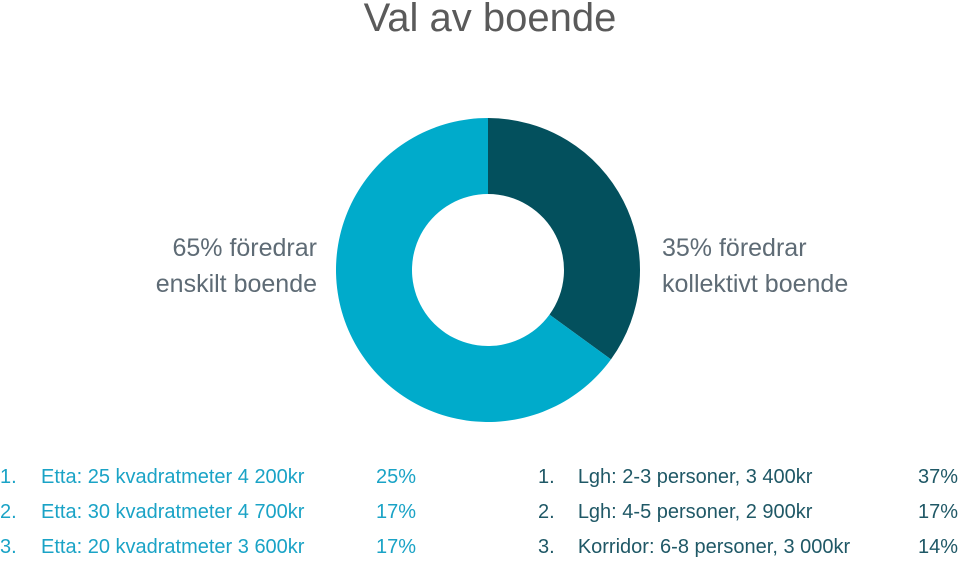  Describe the element at coordinates (173, 547) in the screenshot. I see `list-item-text: Etta: 20 kvadratmeter 3 600kr` at that location.